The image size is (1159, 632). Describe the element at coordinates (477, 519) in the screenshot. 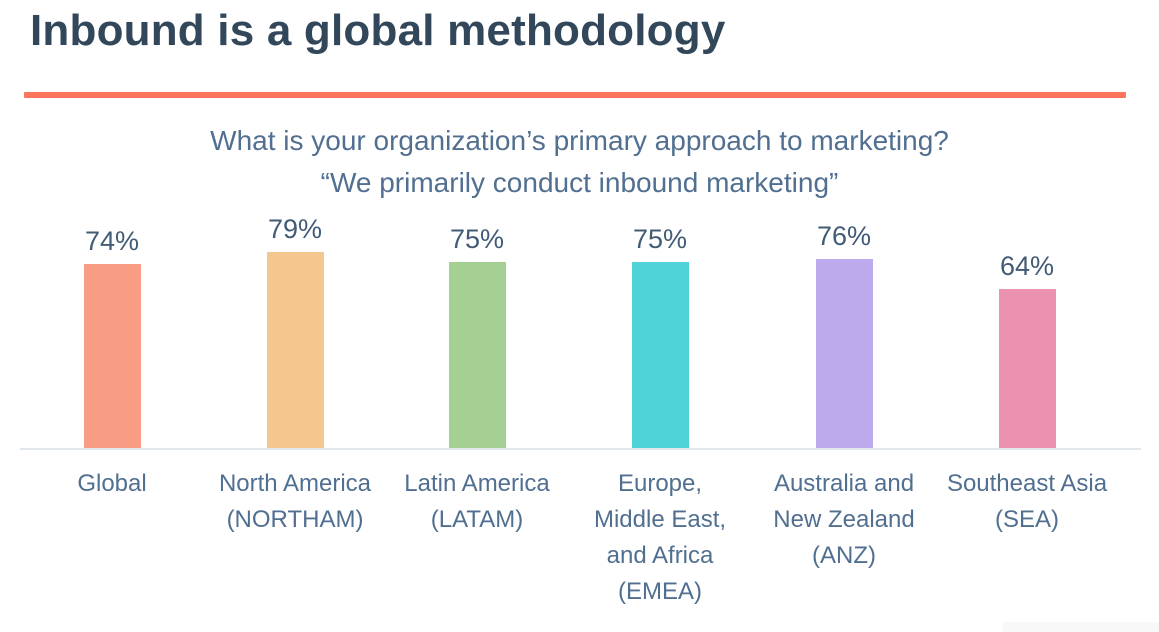

I see `category-label-line: (LATAM)` at that location.